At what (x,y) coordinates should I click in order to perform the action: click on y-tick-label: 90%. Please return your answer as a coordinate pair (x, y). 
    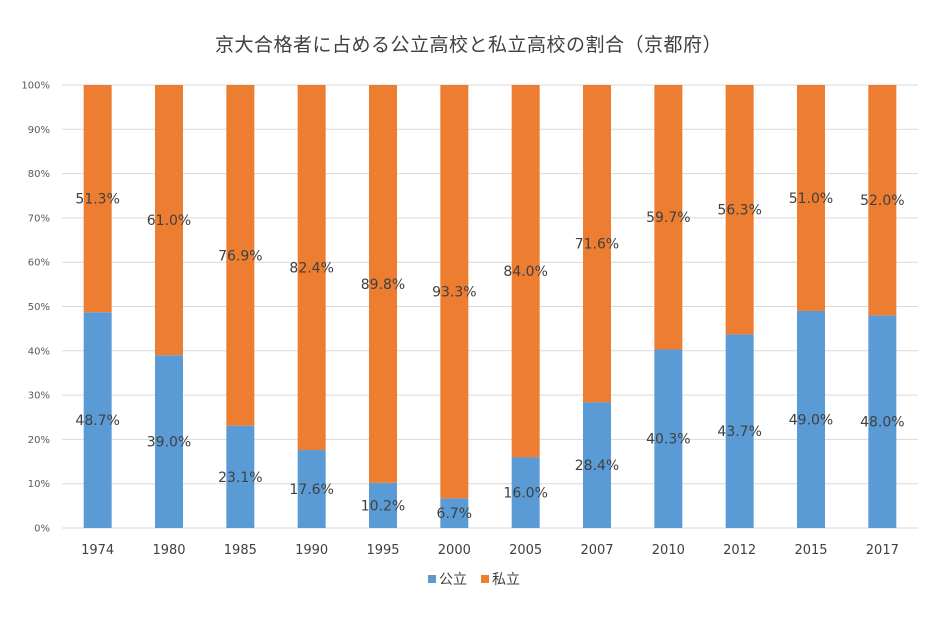
    Looking at the image, I should click on (39, 130).